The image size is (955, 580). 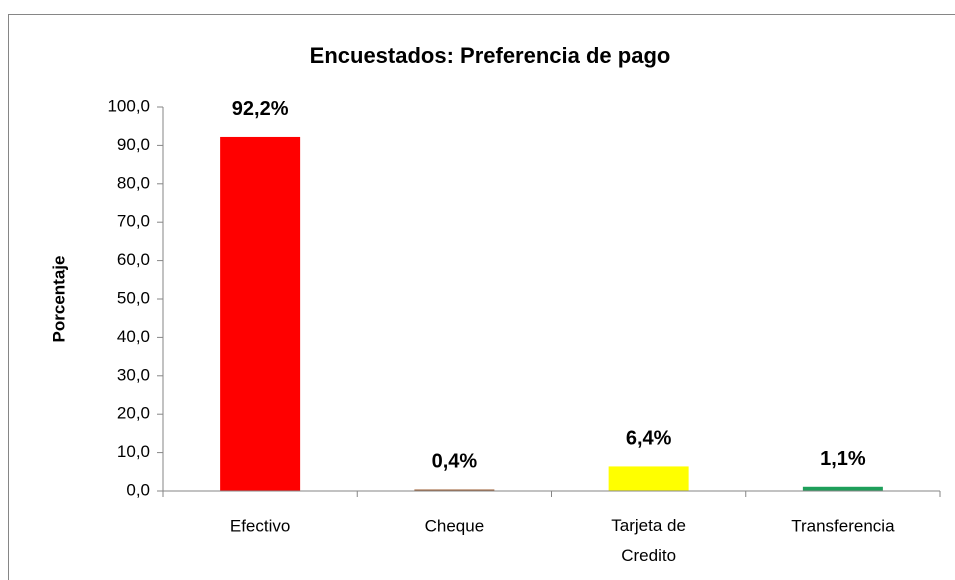 What do you see at coordinates (260, 109) in the screenshot?
I see `value-label: 92,2%` at bounding box center [260, 109].